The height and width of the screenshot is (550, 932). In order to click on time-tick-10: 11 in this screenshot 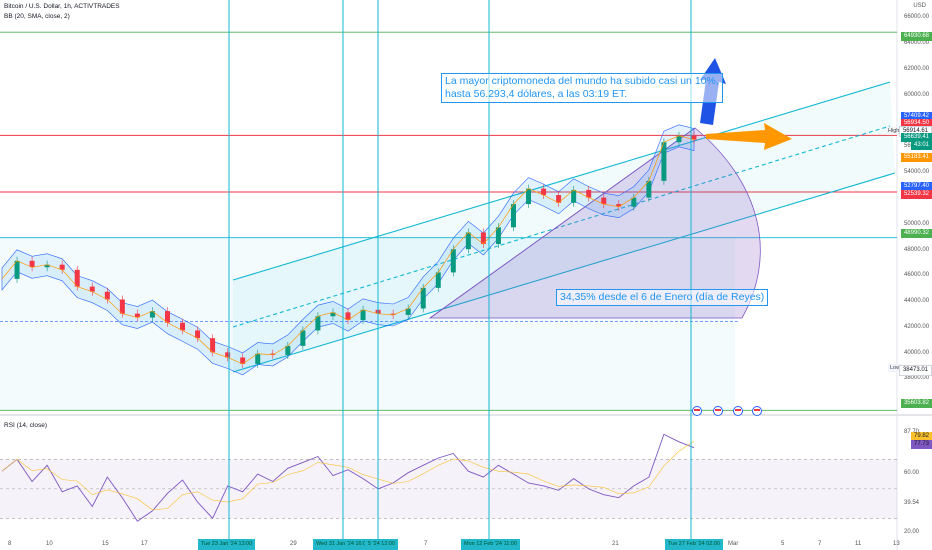, I will do `click(858, 544)`.